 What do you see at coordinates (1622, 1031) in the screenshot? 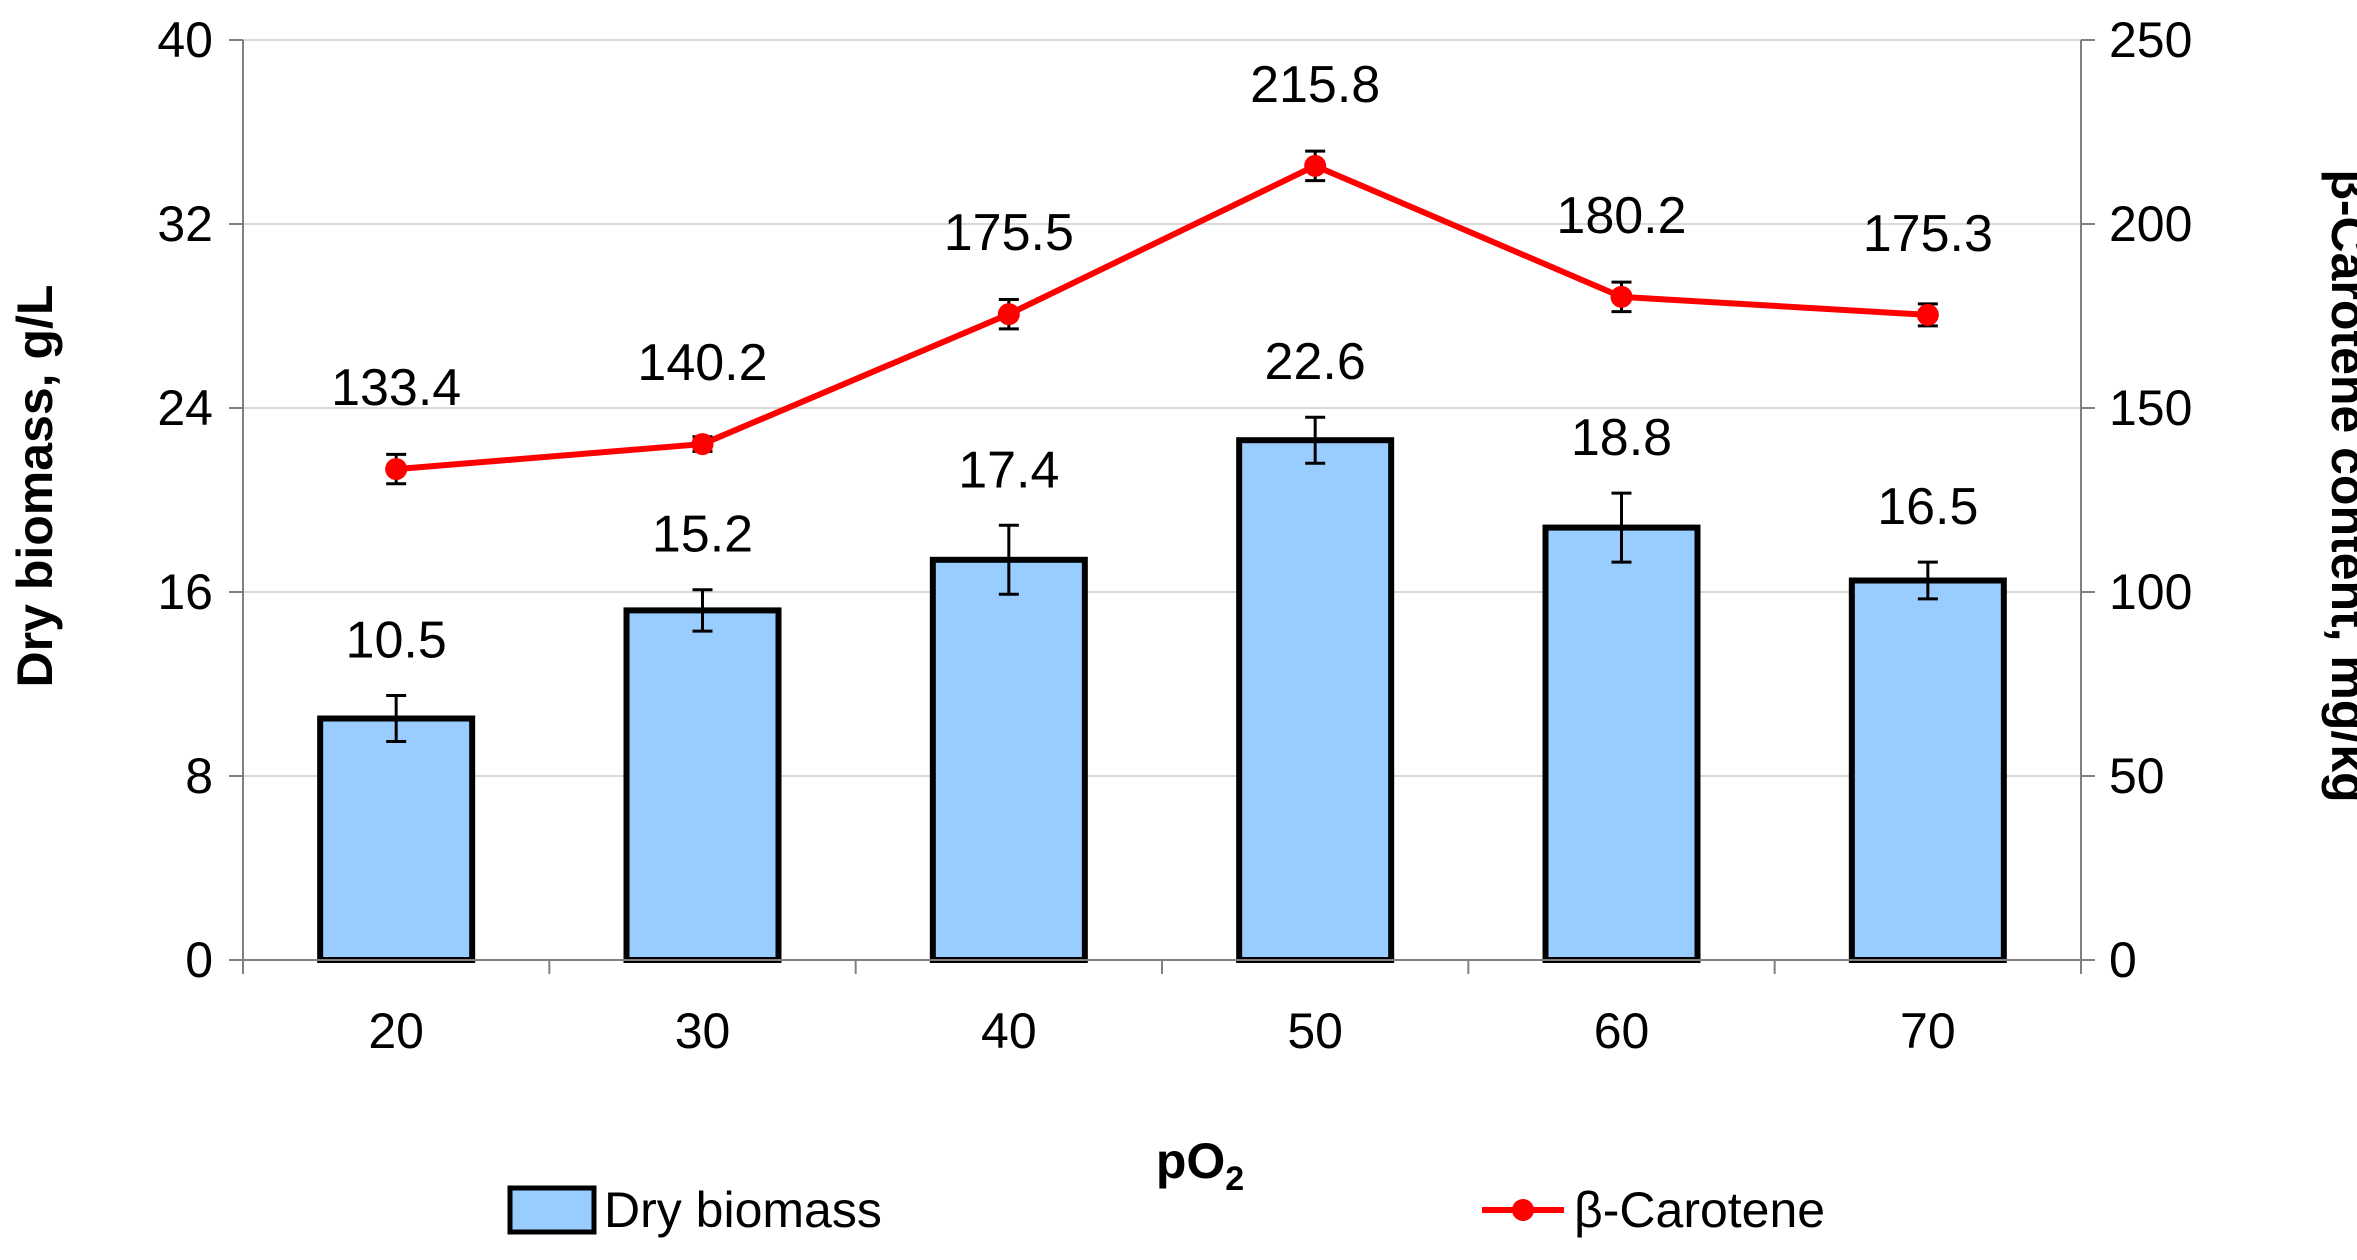
I see `x-tick-label: 60` at bounding box center [1622, 1031].